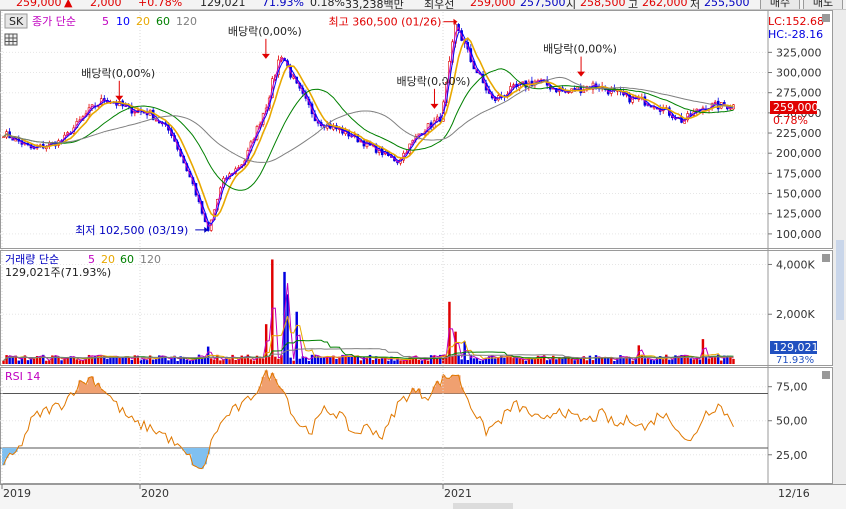  What do you see at coordinates (58, 272) in the screenshot?
I see `volume-info: 129,021주(71.93%)` at bounding box center [58, 272].